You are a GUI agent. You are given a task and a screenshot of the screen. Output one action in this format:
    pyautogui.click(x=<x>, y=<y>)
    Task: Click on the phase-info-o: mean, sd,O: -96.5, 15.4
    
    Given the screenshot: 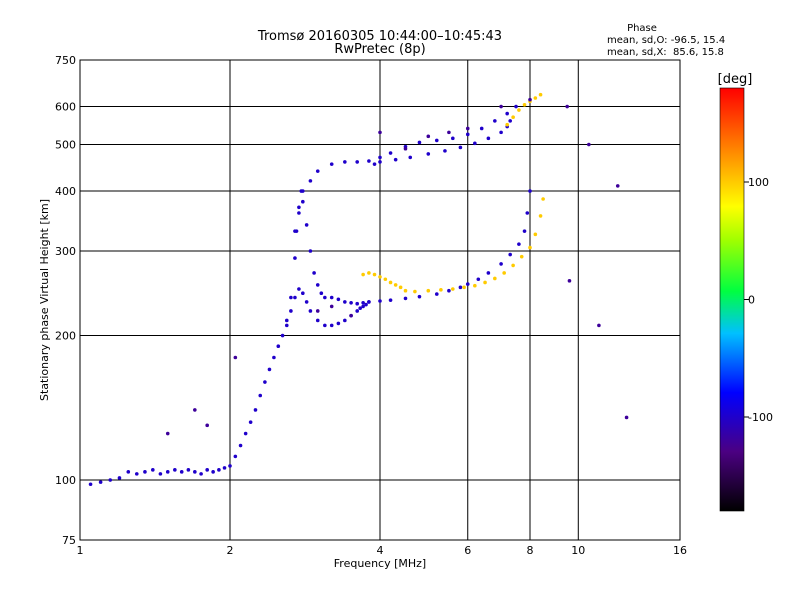 What is the action you would take?
    pyautogui.click(x=666, y=40)
    